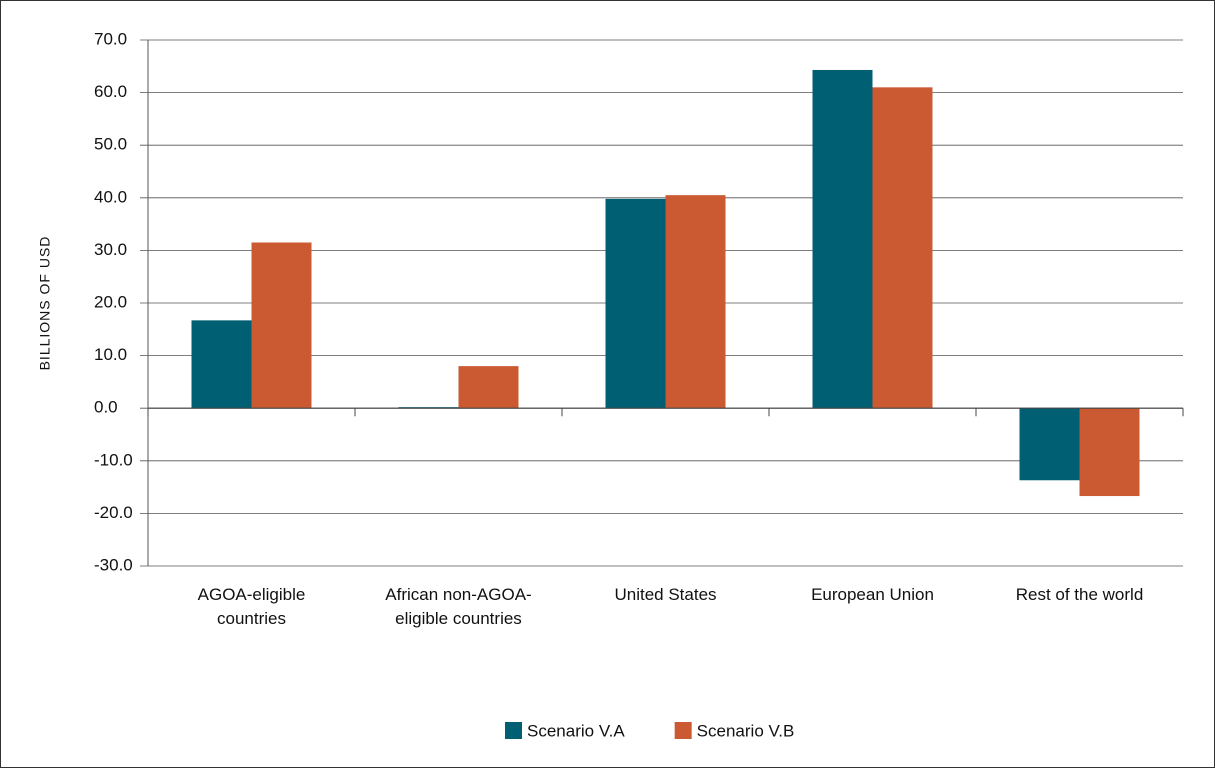 The image size is (1215, 768). I want to click on y-tick-label: 50.0, so click(110, 144).